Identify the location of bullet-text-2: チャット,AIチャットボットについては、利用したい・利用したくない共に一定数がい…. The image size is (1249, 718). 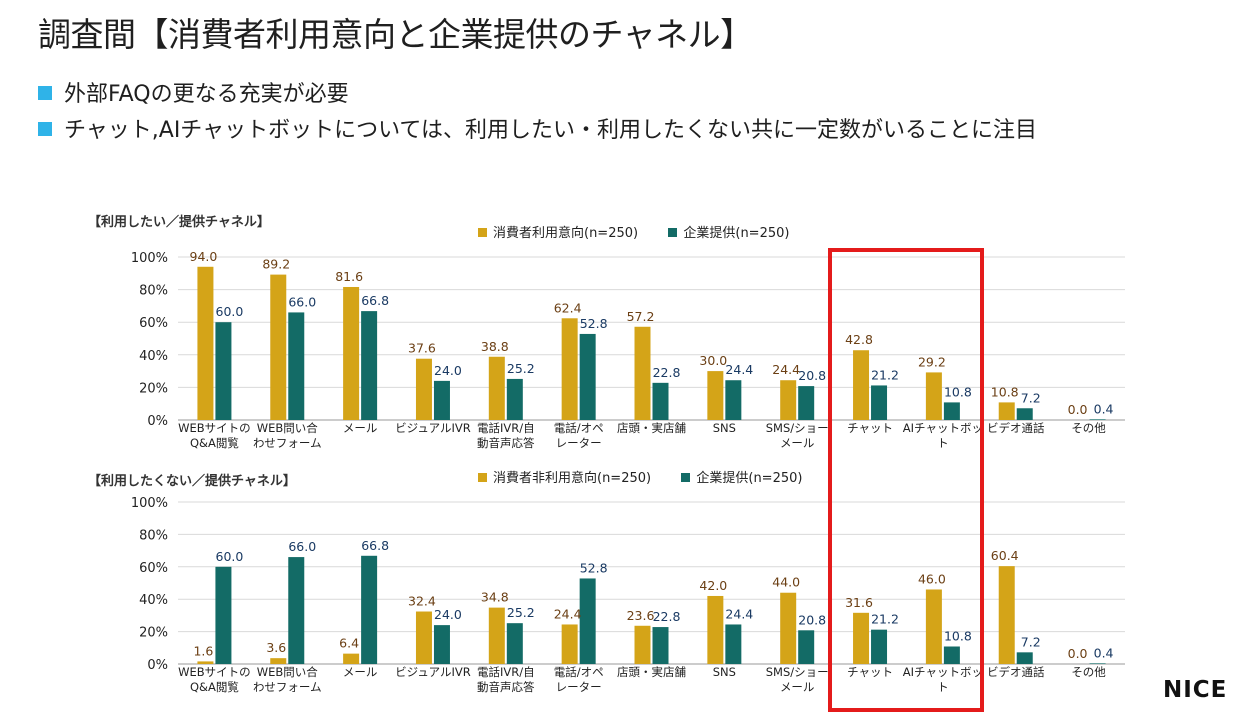
(550, 130).